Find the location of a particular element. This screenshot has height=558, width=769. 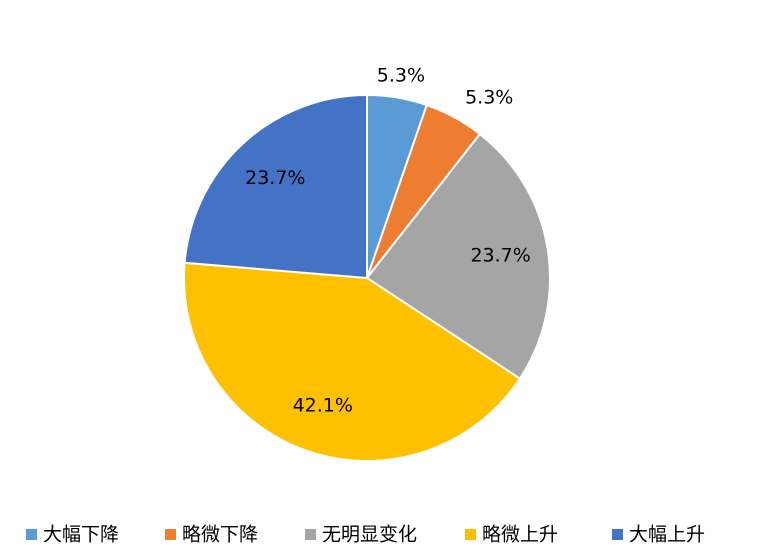

legend-label: 大幅上升 is located at coordinates (667, 535).